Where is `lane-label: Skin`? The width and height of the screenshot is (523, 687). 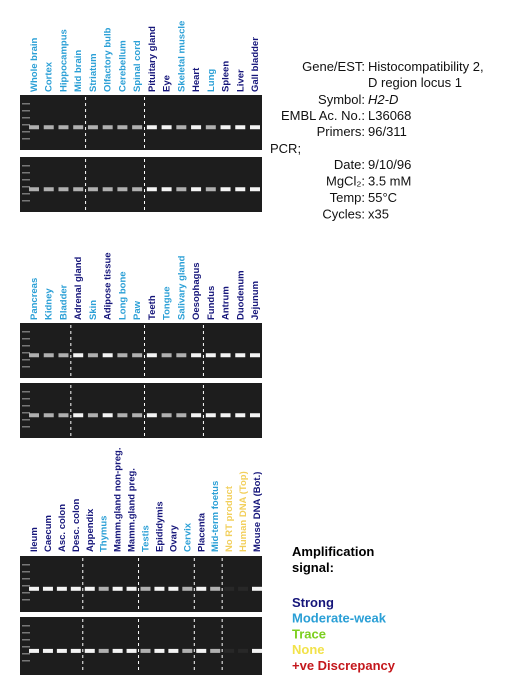
lane-label: Skin is located at coordinates (93, 310).